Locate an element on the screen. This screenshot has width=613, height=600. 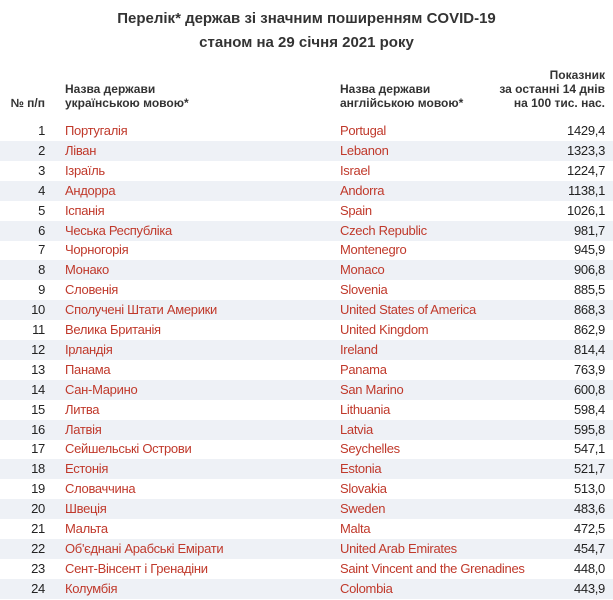
table-row: 2 Ліван Lebanon 1323,3 is located at coordinates (306, 150).